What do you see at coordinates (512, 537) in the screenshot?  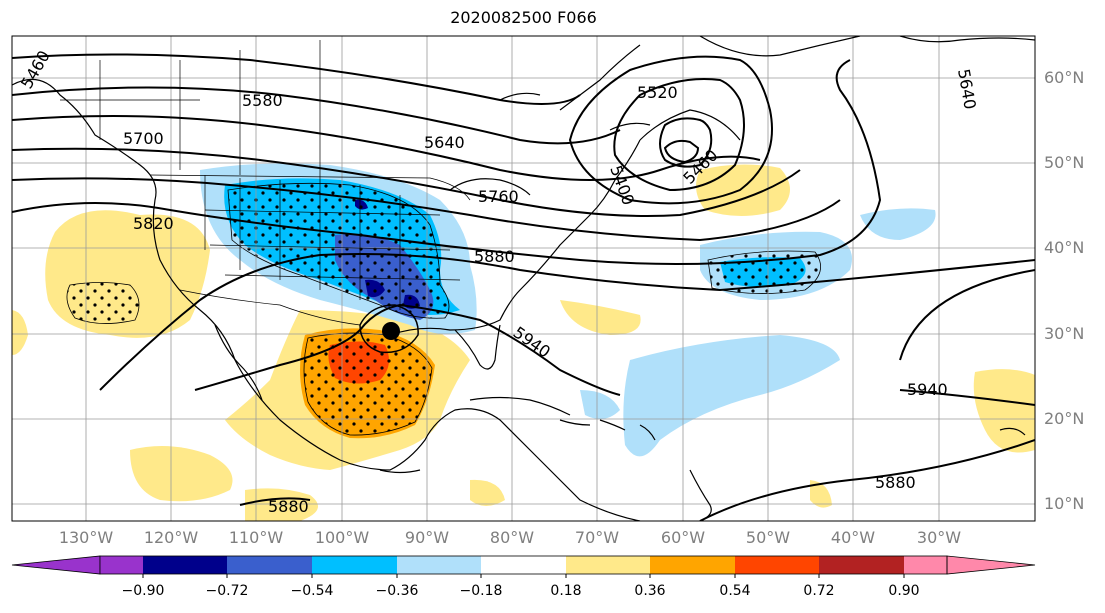 I see `lon-label-80w: 80°W` at bounding box center [512, 537].